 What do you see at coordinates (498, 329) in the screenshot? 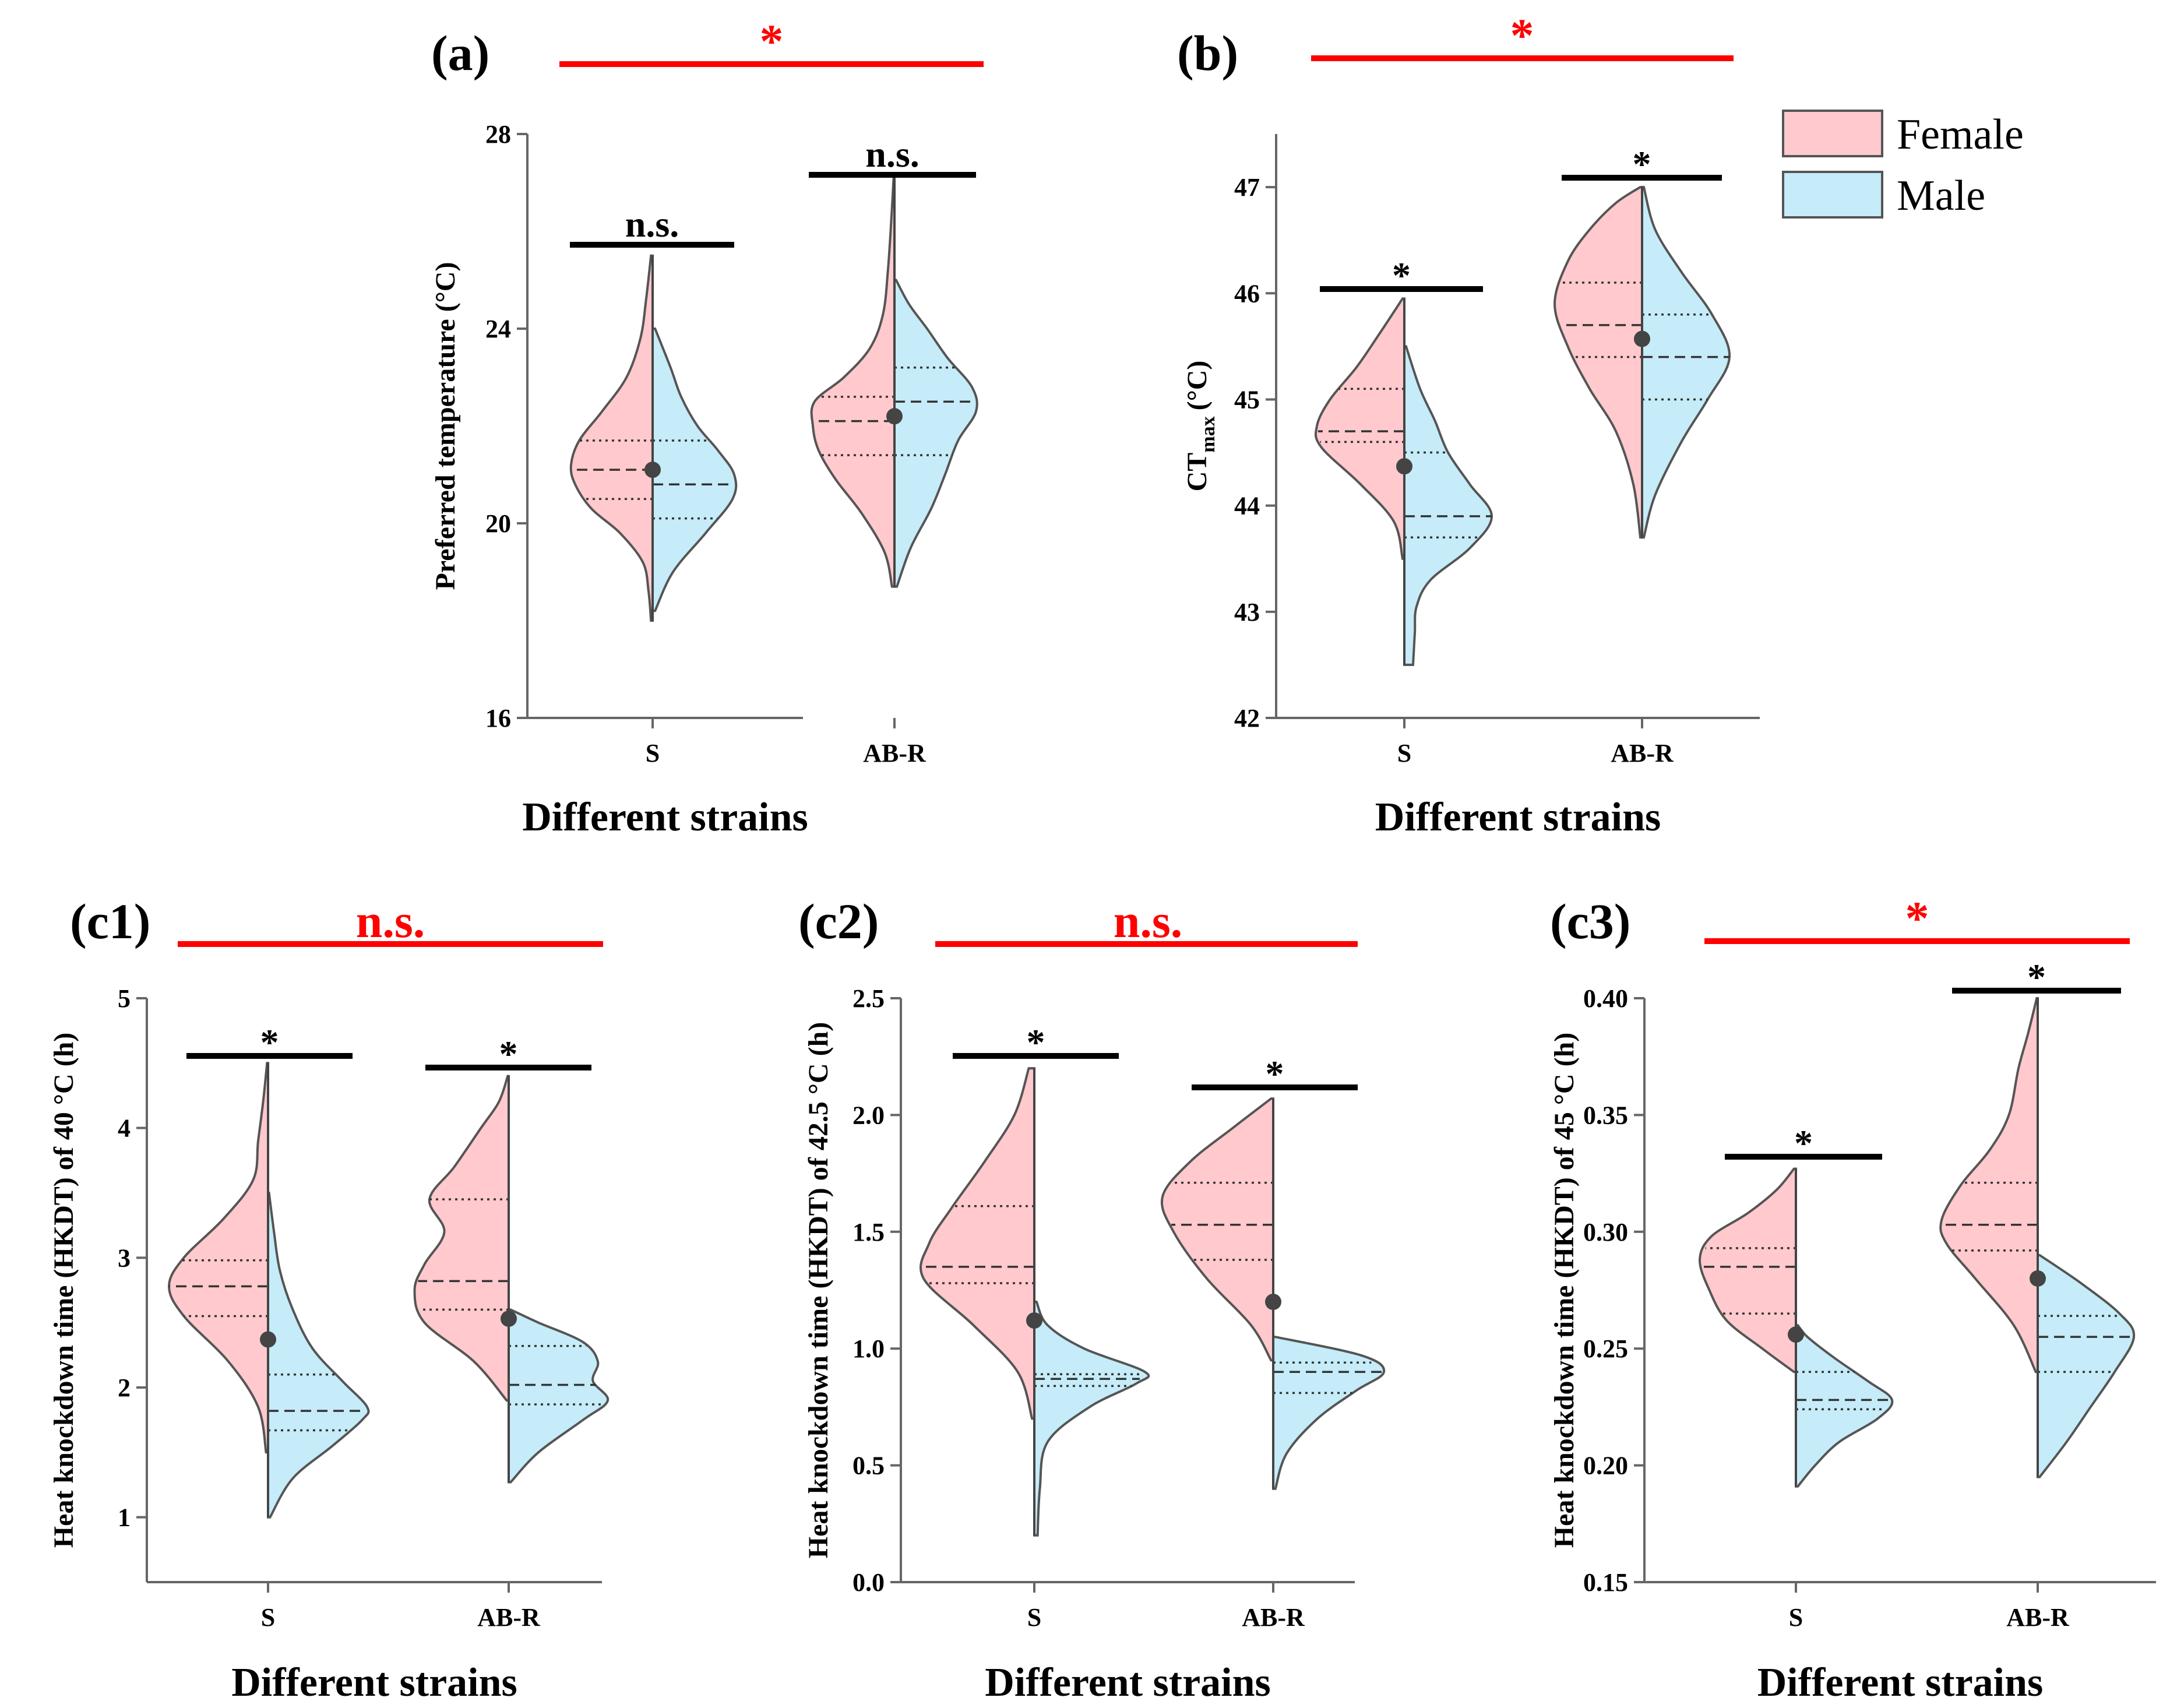
I see `y-tick-label: 24` at bounding box center [498, 329].